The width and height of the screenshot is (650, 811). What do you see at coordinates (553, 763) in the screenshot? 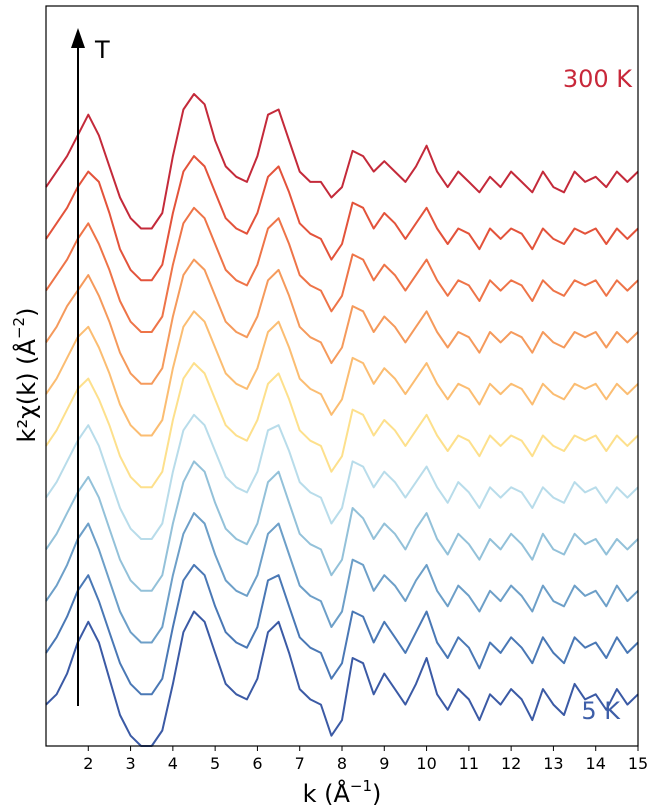
I see `x-tick-label-13: 13` at bounding box center [553, 763].